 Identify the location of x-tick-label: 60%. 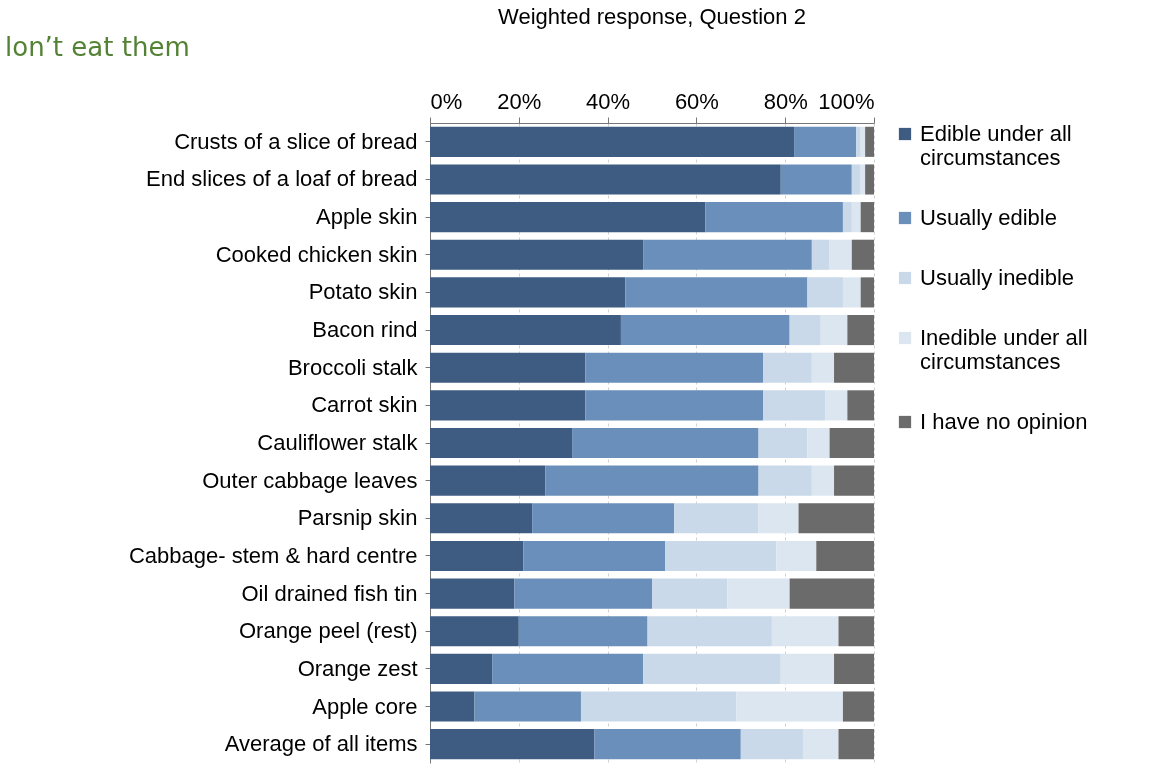
(696, 101).